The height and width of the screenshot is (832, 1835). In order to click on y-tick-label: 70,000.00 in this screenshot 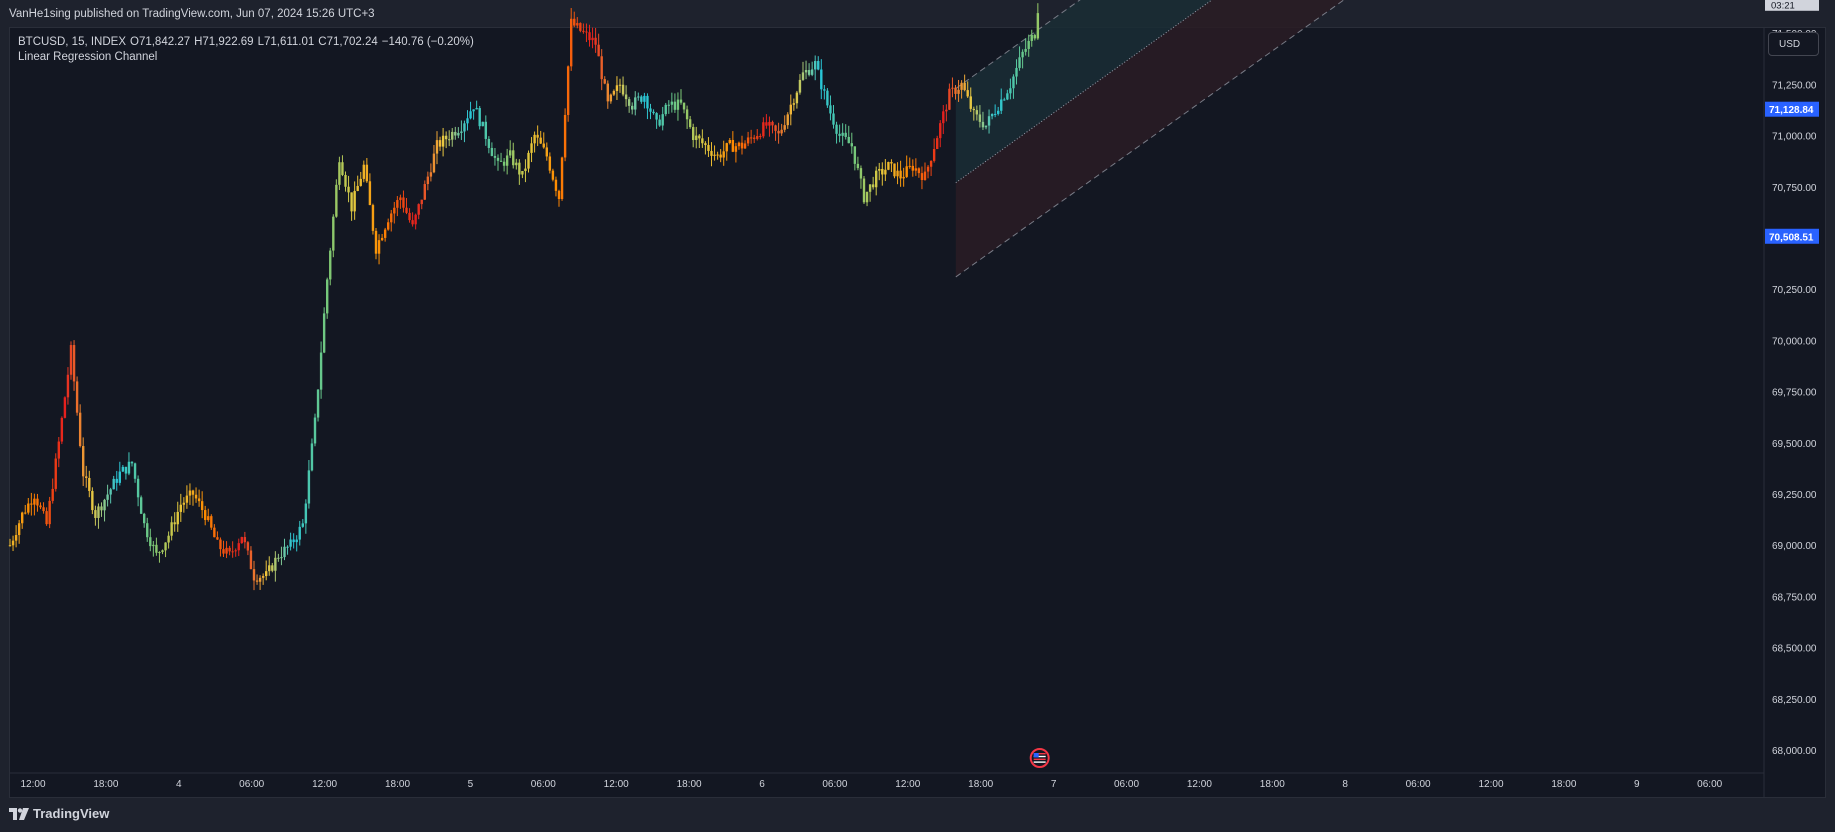, I will do `click(1794, 341)`.